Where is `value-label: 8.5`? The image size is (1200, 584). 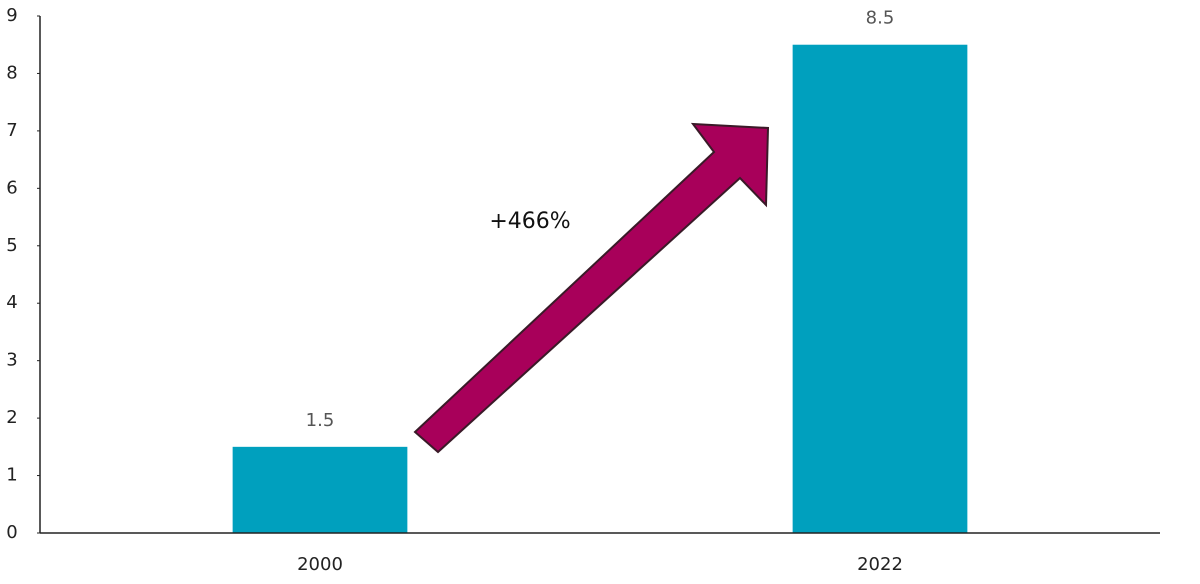 value-label: 8.5 is located at coordinates (880, 18).